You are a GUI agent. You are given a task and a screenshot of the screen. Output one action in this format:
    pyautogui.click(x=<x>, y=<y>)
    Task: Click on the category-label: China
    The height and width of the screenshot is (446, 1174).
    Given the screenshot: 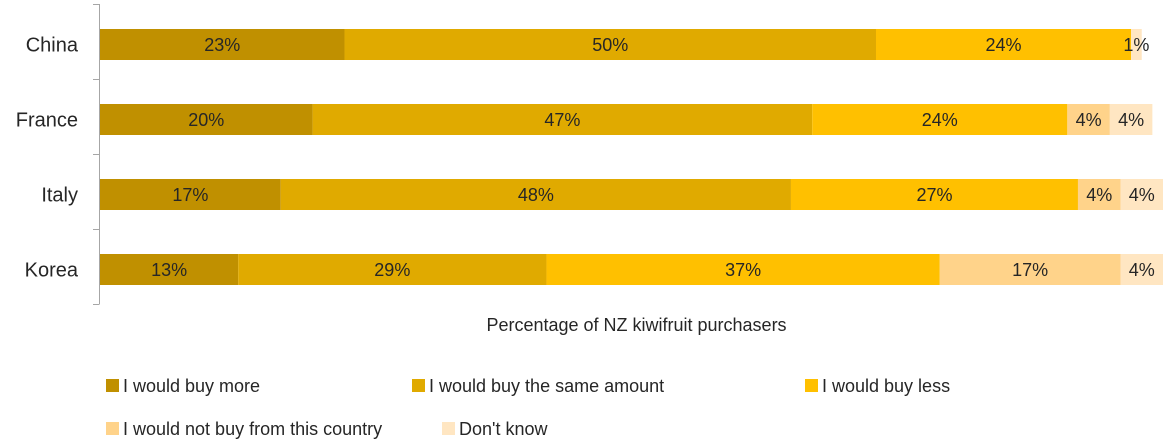 What is the action you would take?
    pyautogui.click(x=52, y=46)
    